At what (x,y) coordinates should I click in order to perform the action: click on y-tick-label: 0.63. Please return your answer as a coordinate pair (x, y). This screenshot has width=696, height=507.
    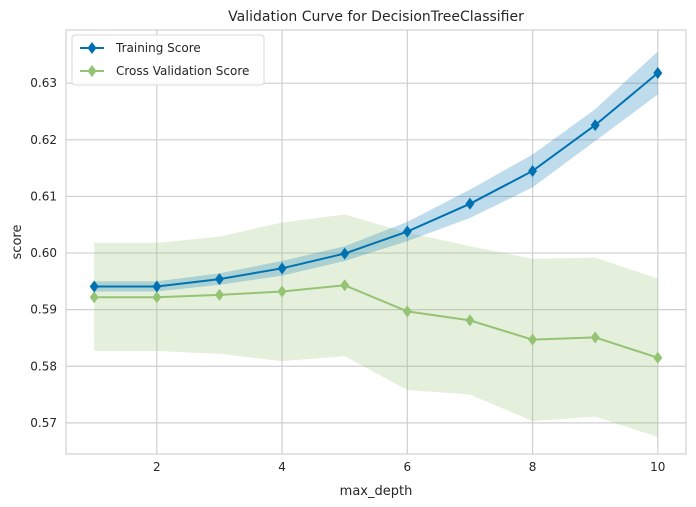
    Looking at the image, I should click on (43, 83).